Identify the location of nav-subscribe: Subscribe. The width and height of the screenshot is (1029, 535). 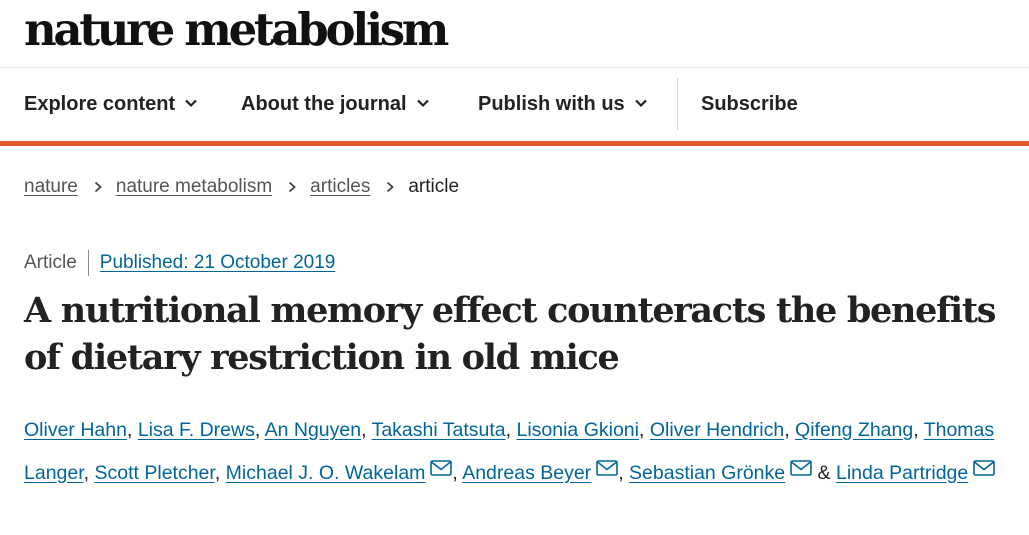
(749, 104).